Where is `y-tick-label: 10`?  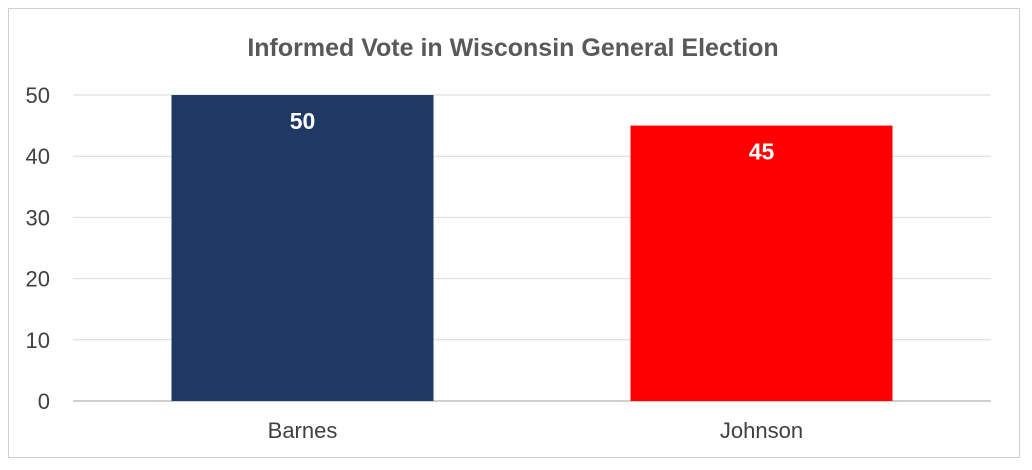 y-tick-label: 10 is located at coordinates (38, 340).